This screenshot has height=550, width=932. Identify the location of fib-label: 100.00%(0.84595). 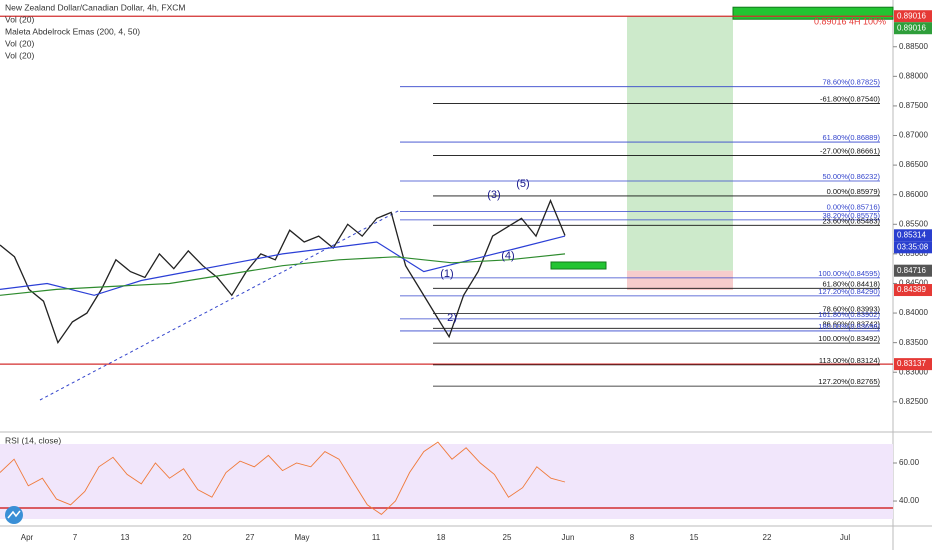
(849, 273).